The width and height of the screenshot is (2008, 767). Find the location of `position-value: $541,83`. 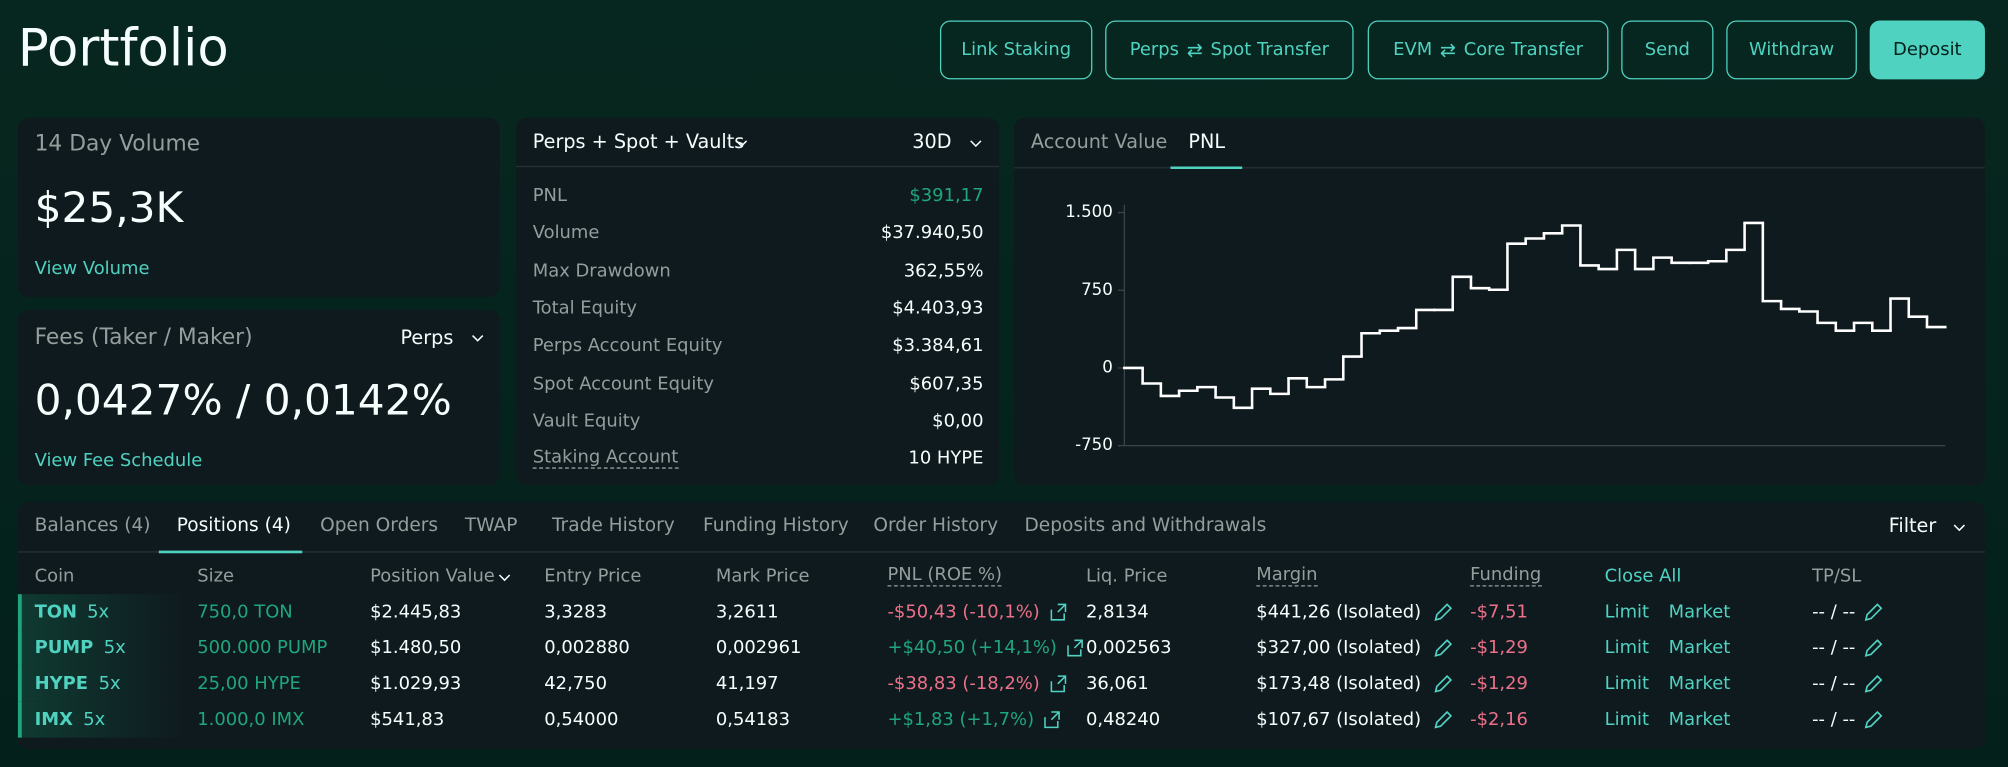

position-value: $541,83 is located at coordinates (407, 719).